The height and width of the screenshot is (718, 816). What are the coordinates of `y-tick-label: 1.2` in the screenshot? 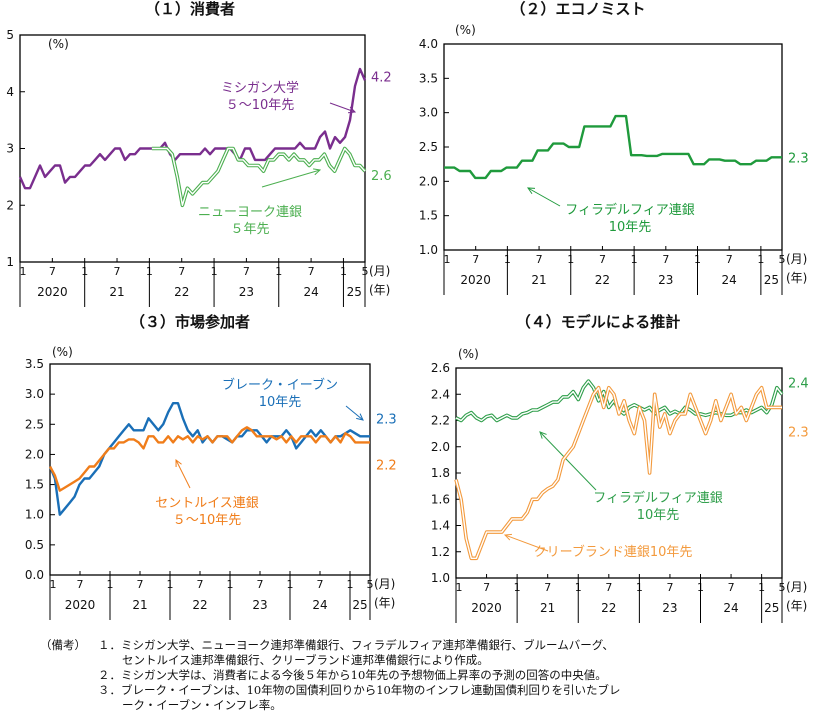 It's located at (440, 552).